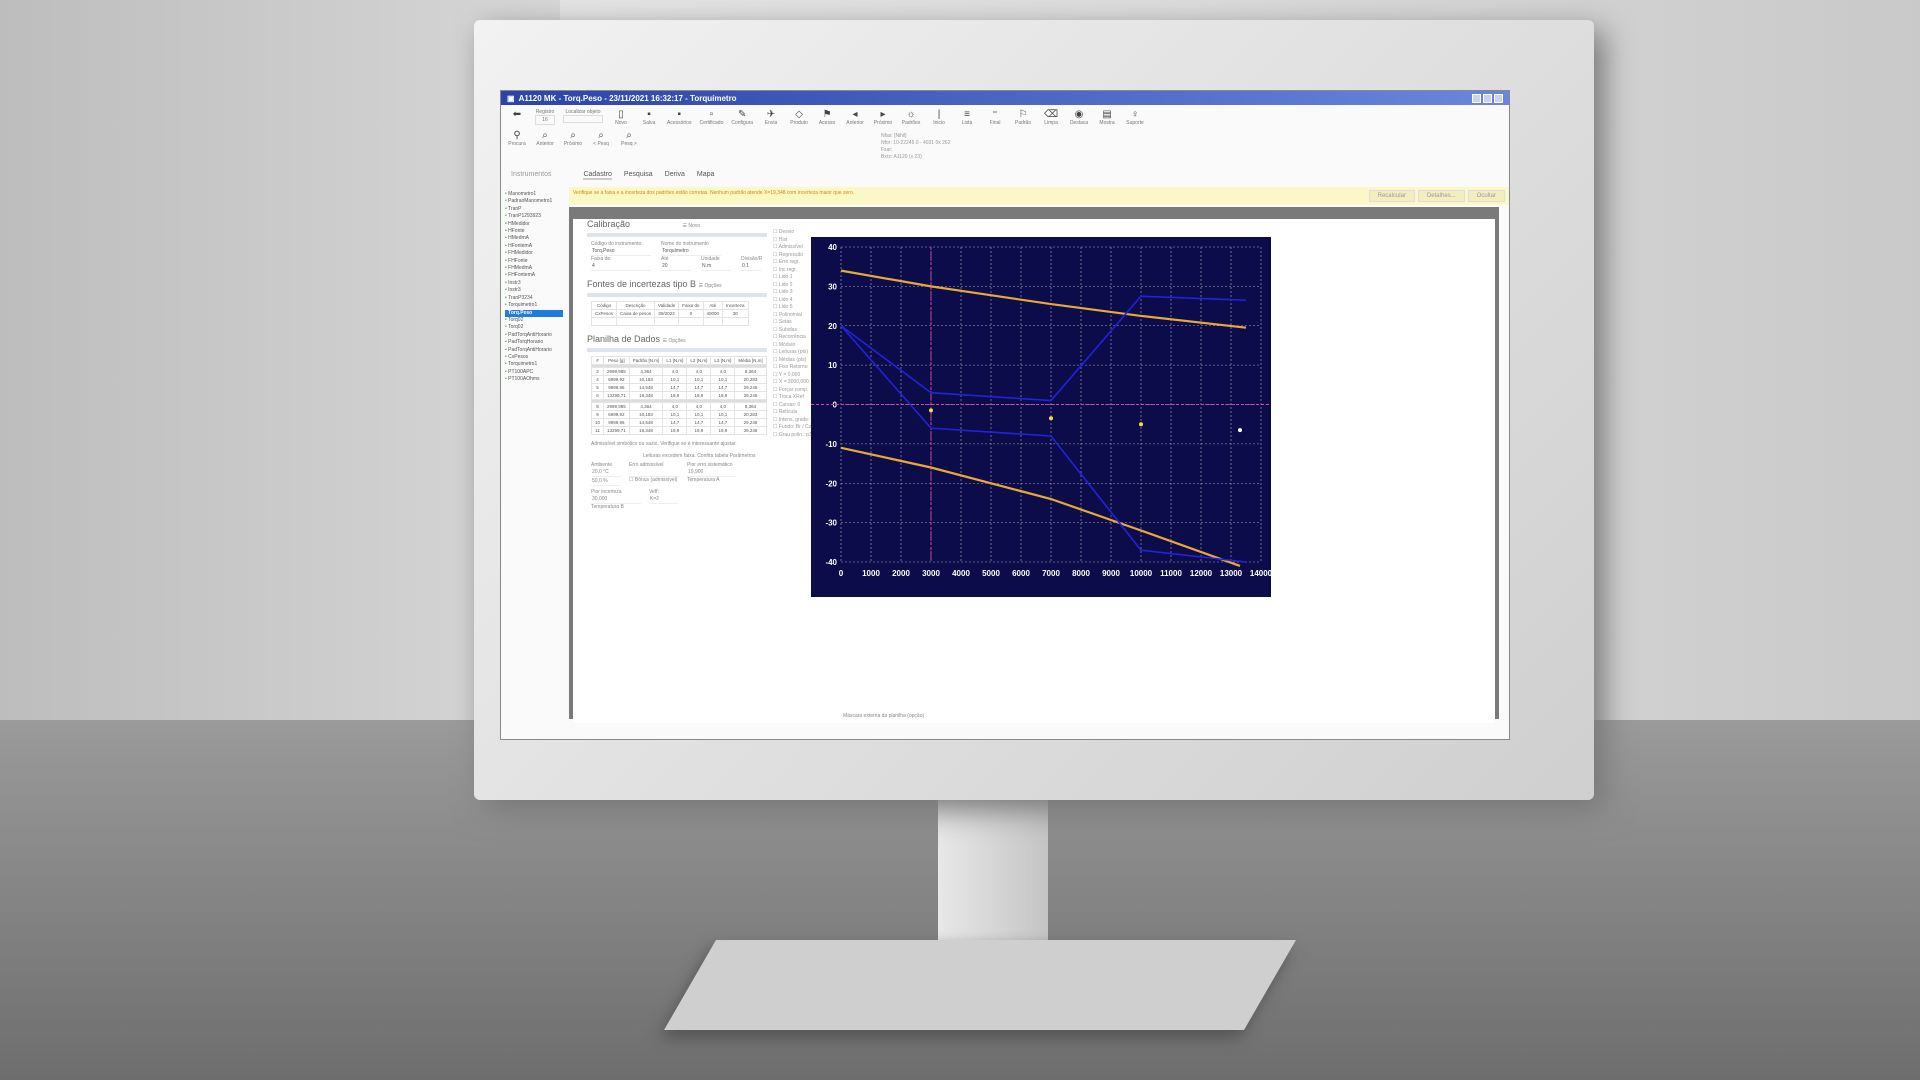  What do you see at coordinates (545, 117) in the screenshot?
I see `registro-field: Registro 16` at bounding box center [545, 117].